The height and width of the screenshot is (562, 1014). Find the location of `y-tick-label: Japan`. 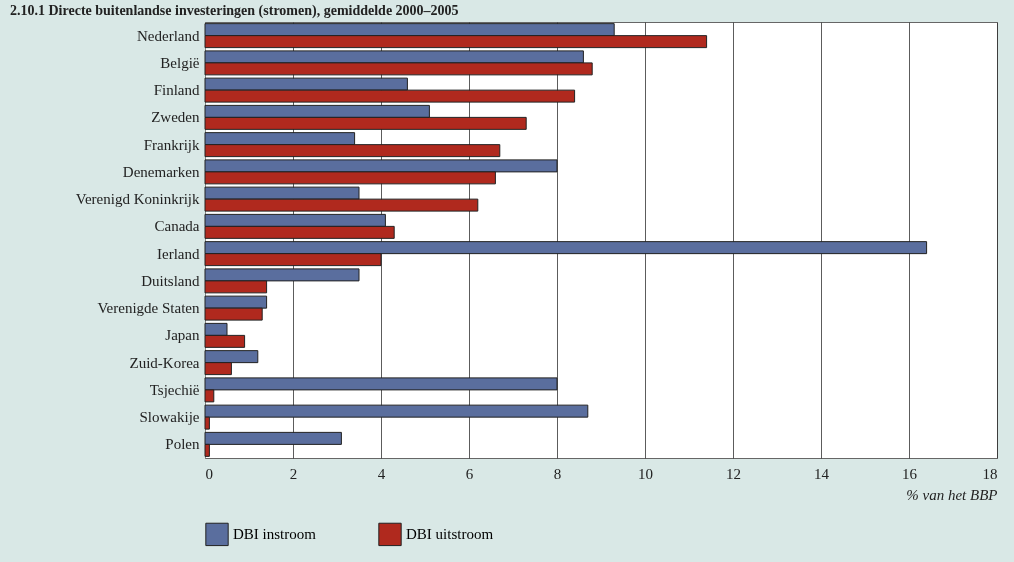

y-tick-label: Japan is located at coordinates (182, 335).